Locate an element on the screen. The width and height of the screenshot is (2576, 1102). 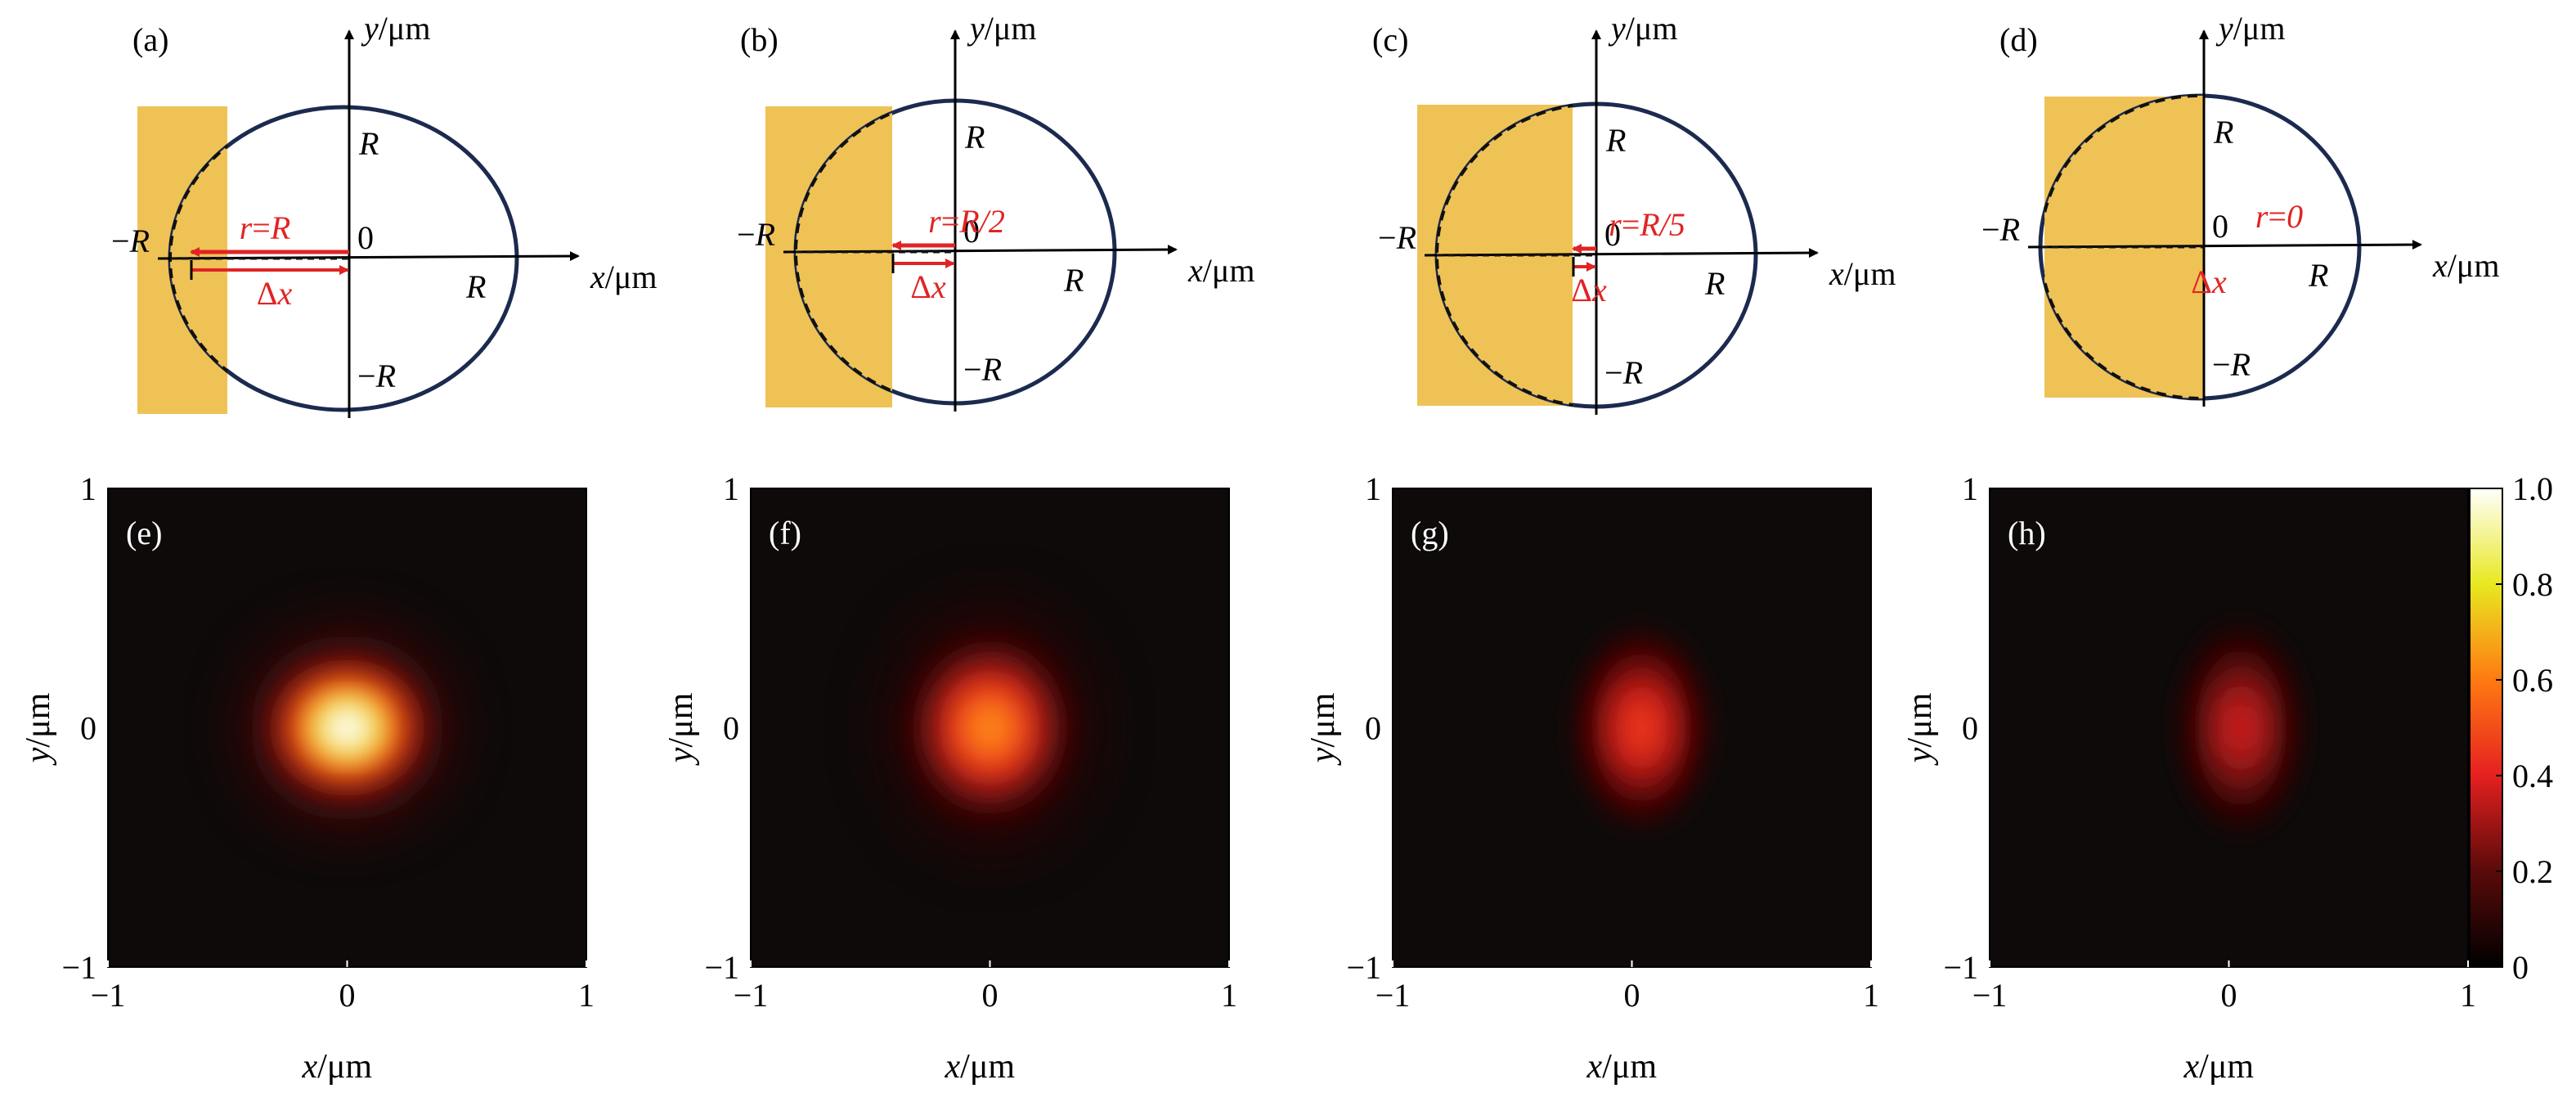
colorbar-gradient is located at coordinates (2486, 728).